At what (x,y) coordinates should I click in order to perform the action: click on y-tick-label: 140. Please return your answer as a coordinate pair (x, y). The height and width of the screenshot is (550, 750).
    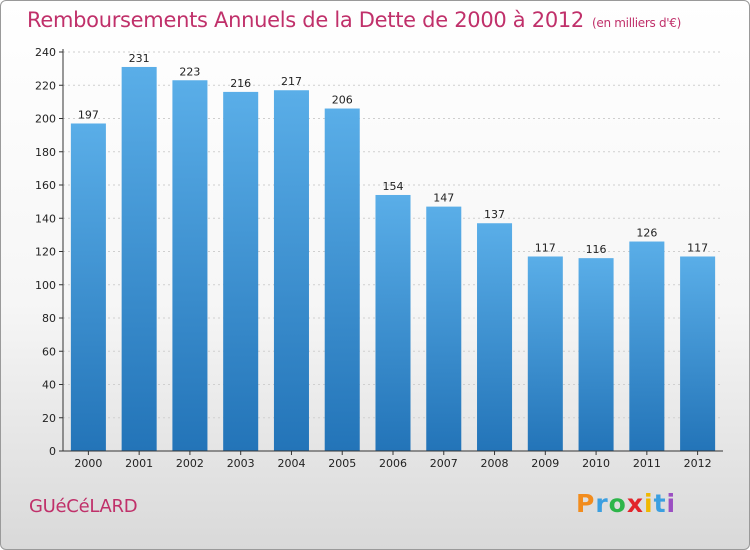
    Looking at the image, I should click on (45, 218).